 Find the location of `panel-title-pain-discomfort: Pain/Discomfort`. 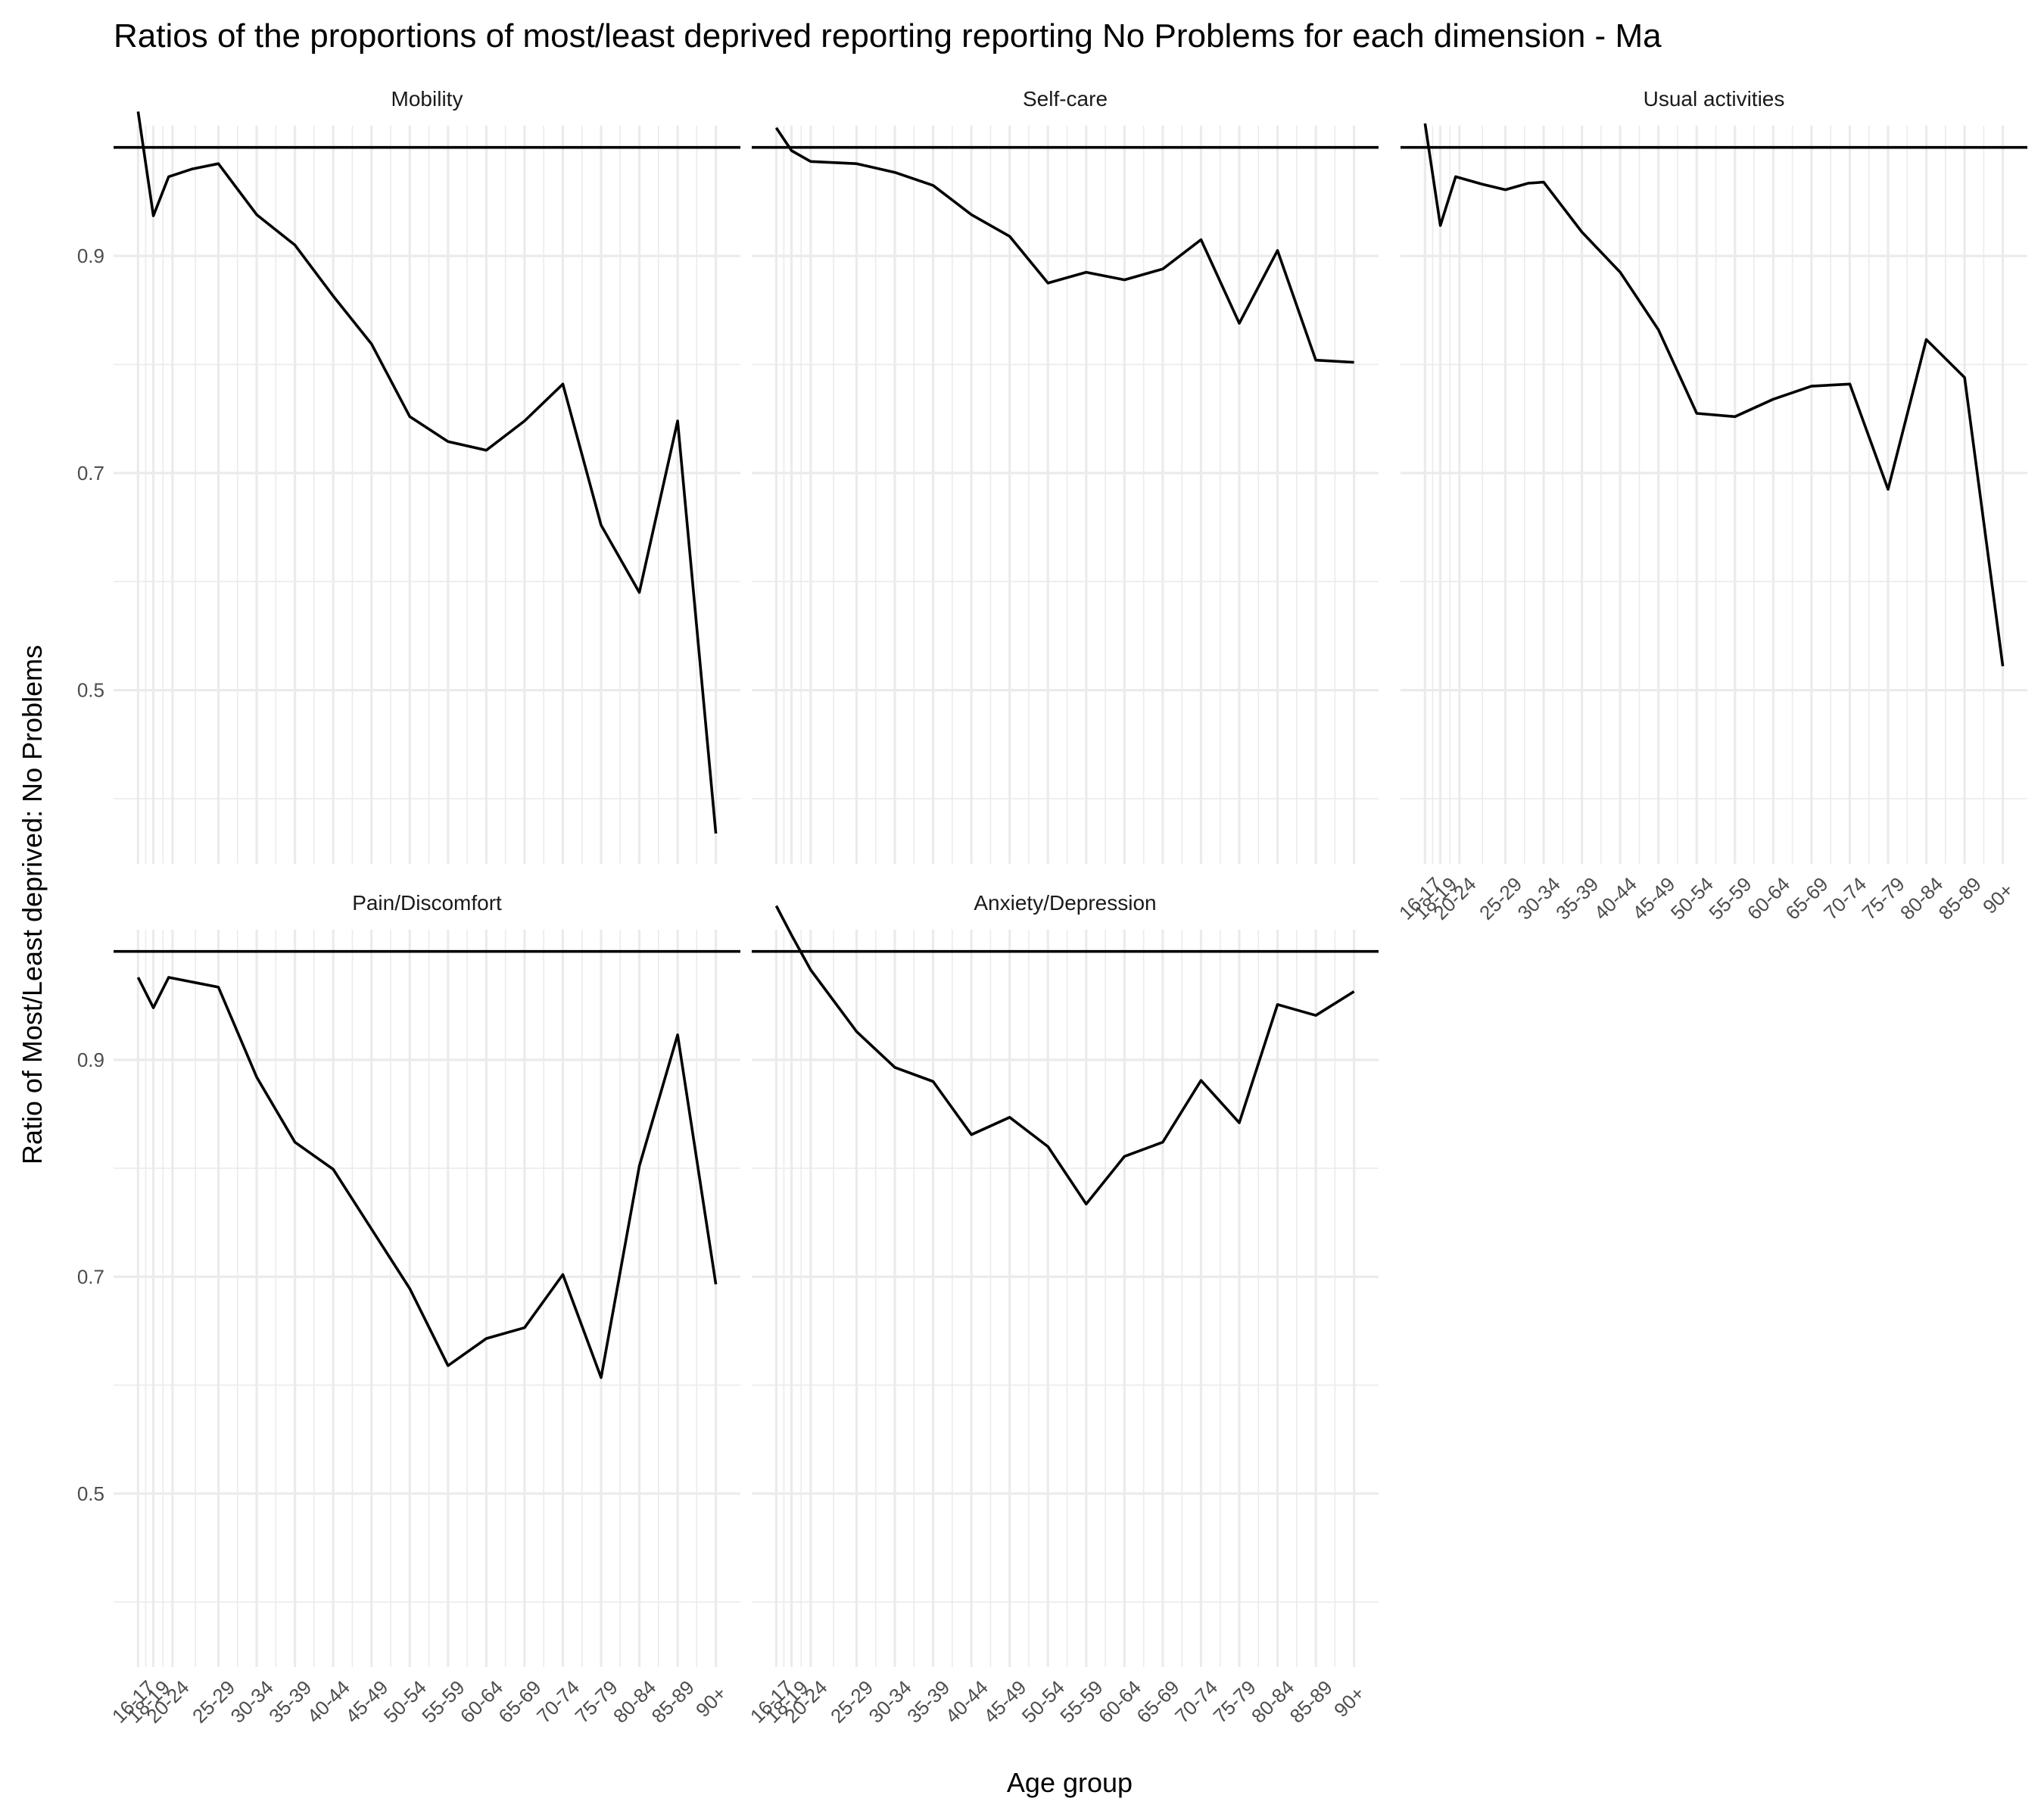

panel-title-pain-discomfort: Pain/Discomfort is located at coordinates (427, 903).